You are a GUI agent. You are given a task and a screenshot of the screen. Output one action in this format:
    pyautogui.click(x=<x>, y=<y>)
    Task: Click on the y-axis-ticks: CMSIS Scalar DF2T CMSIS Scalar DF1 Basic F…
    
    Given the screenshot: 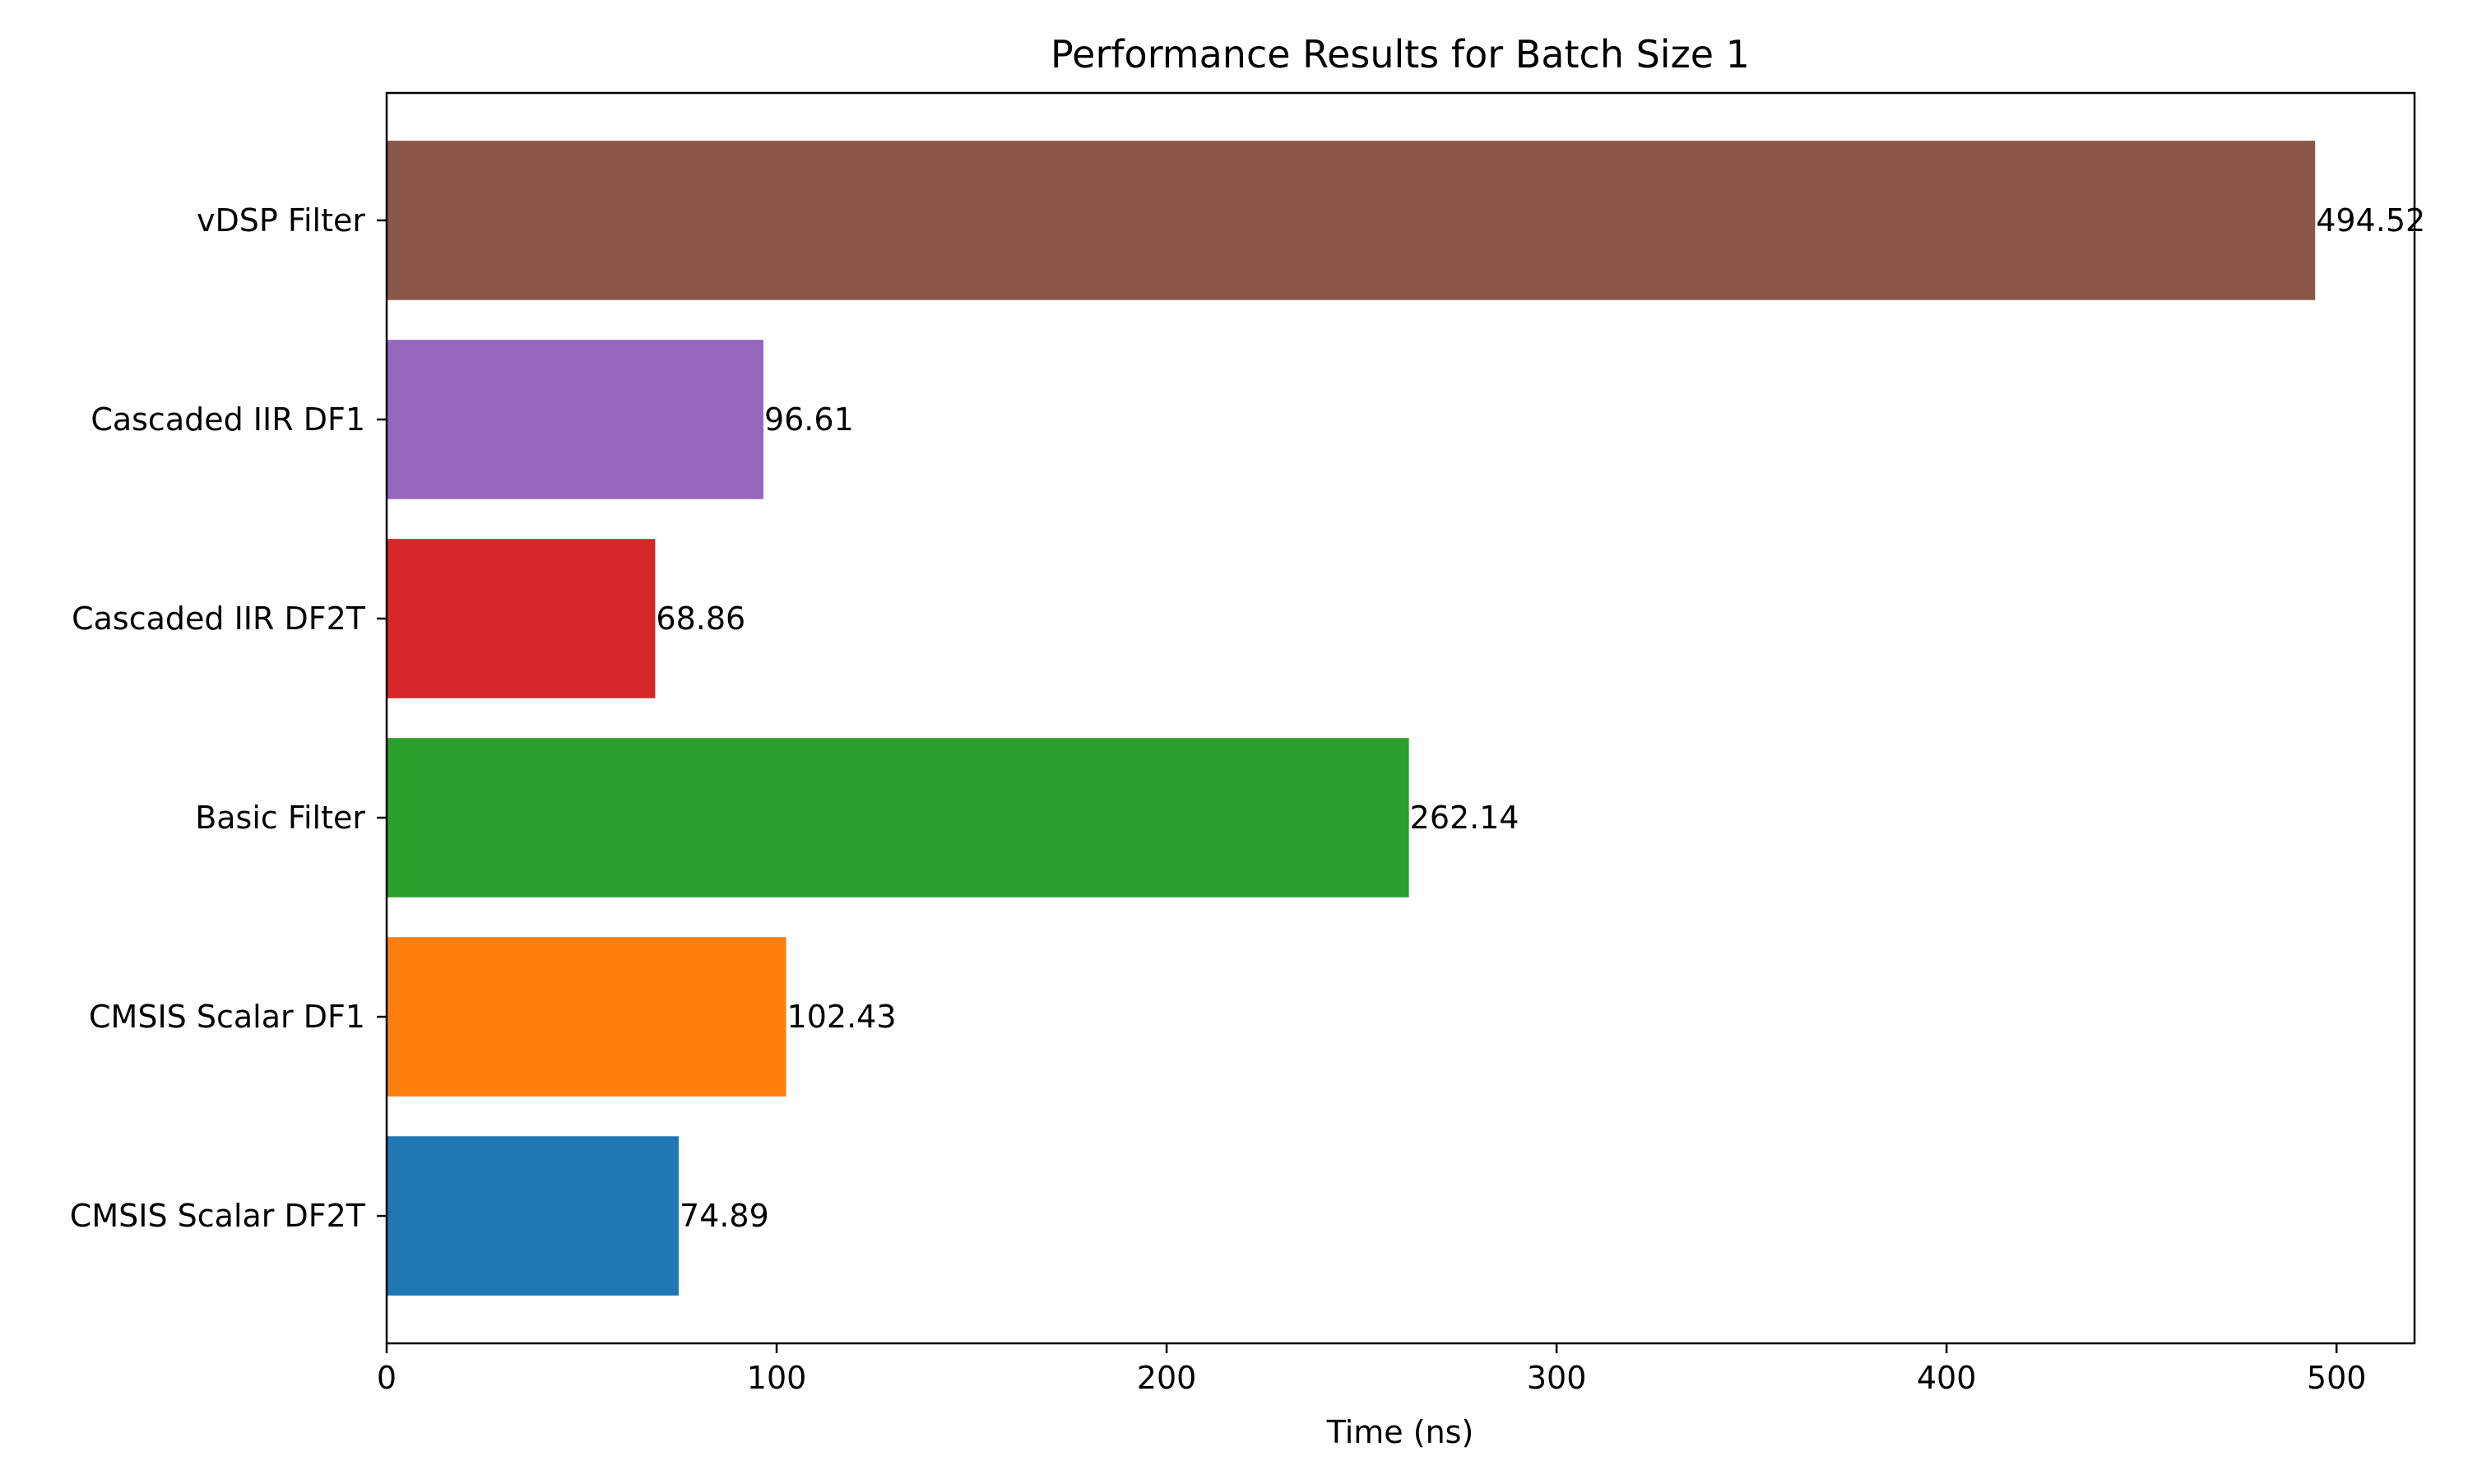 What is the action you would take?
    pyautogui.click(x=228, y=718)
    